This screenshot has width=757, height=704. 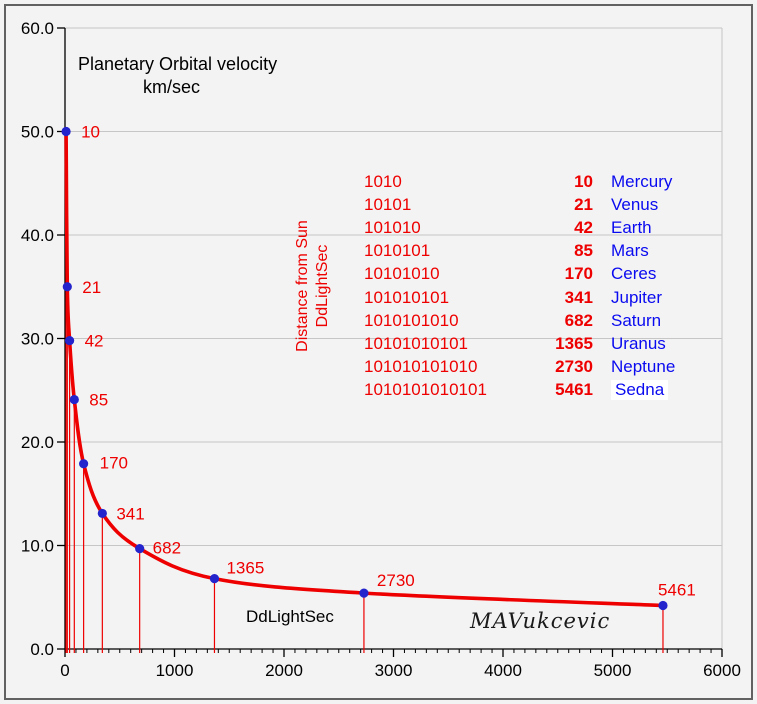 What do you see at coordinates (637, 297) in the screenshot?
I see `table-planet-cell: Jupiter` at bounding box center [637, 297].